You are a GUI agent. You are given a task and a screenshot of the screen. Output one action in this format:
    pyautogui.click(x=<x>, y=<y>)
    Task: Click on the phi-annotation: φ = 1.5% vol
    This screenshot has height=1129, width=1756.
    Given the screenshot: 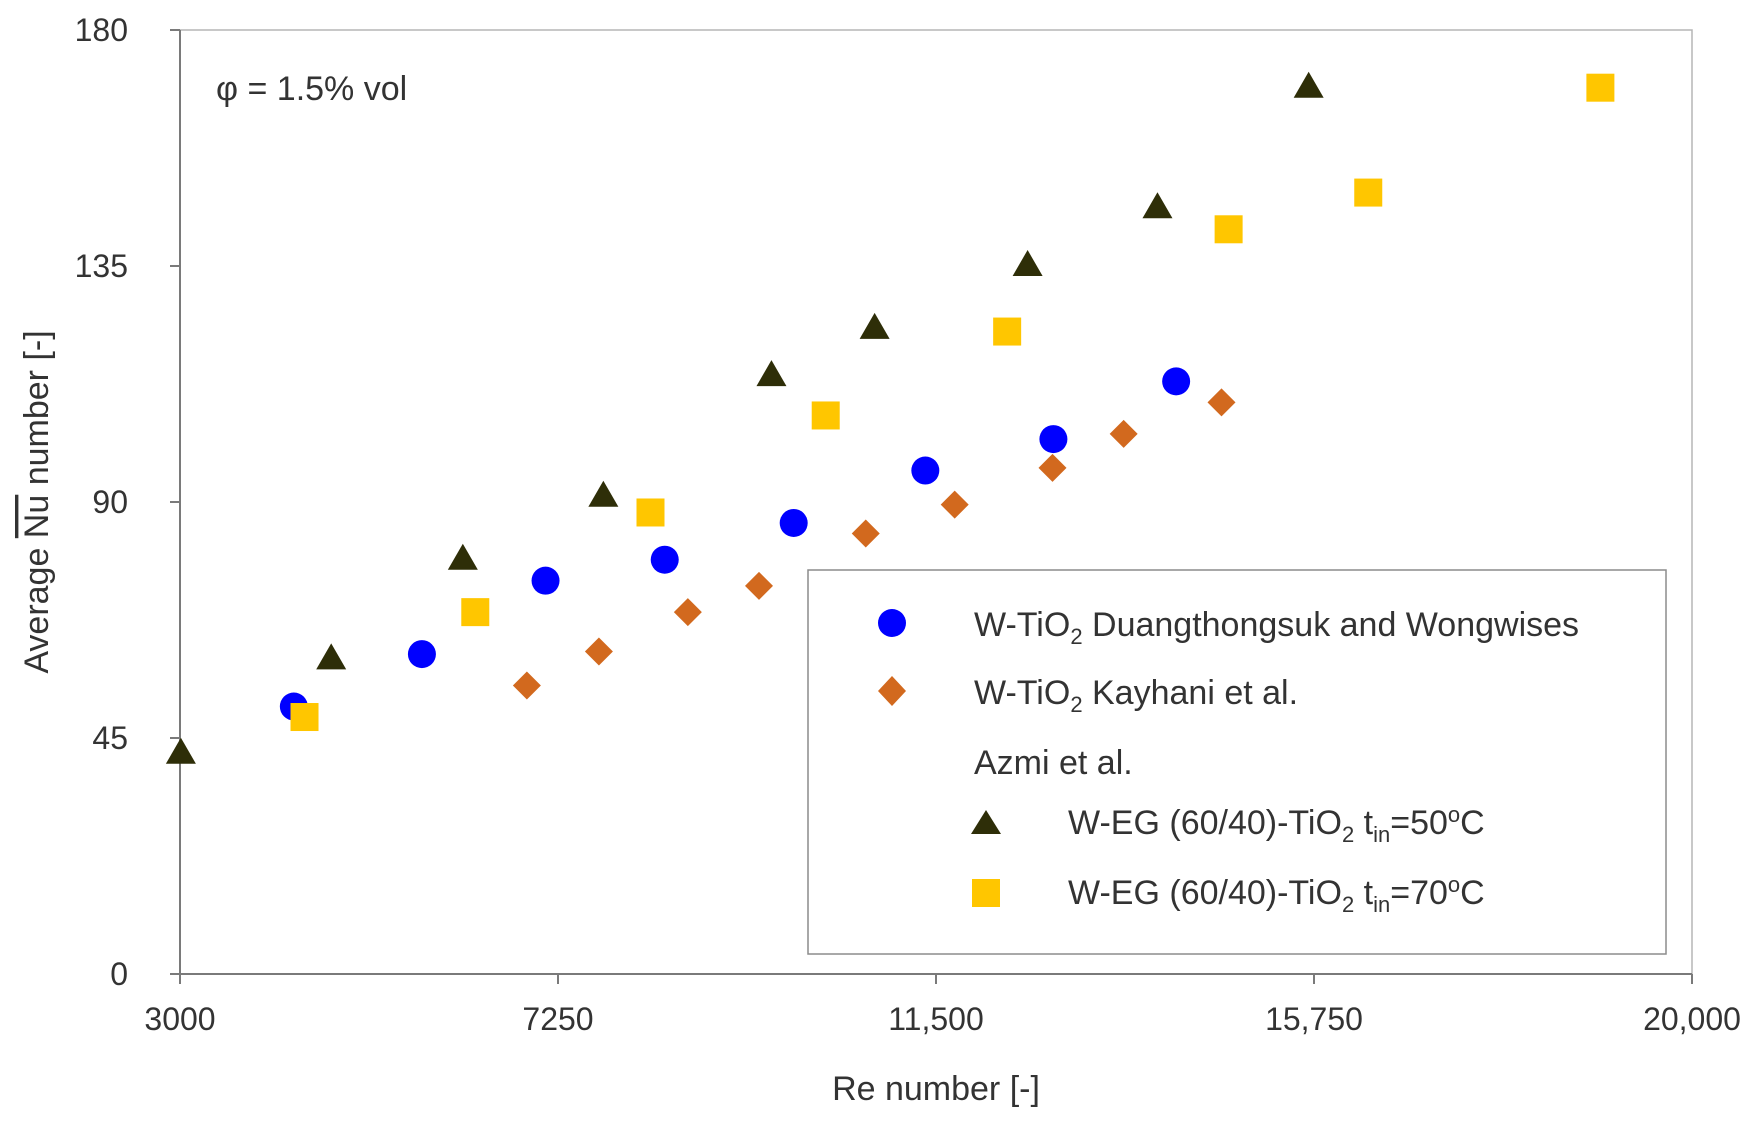 What is the action you would take?
    pyautogui.click(x=311, y=89)
    